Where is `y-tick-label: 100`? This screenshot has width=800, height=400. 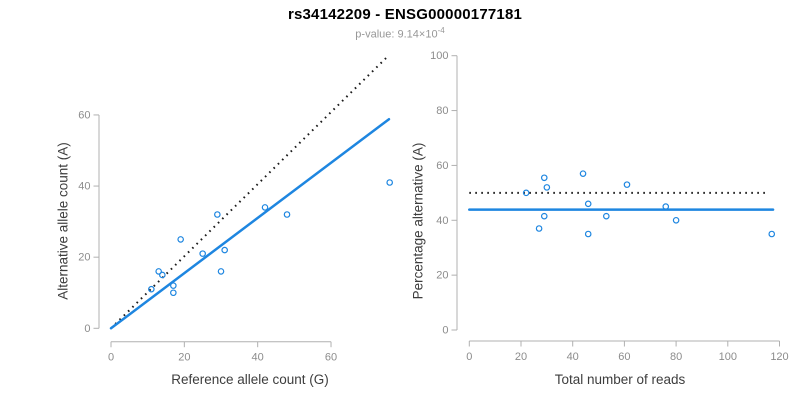
y-tick-label: 100 is located at coordinates (439, 56).